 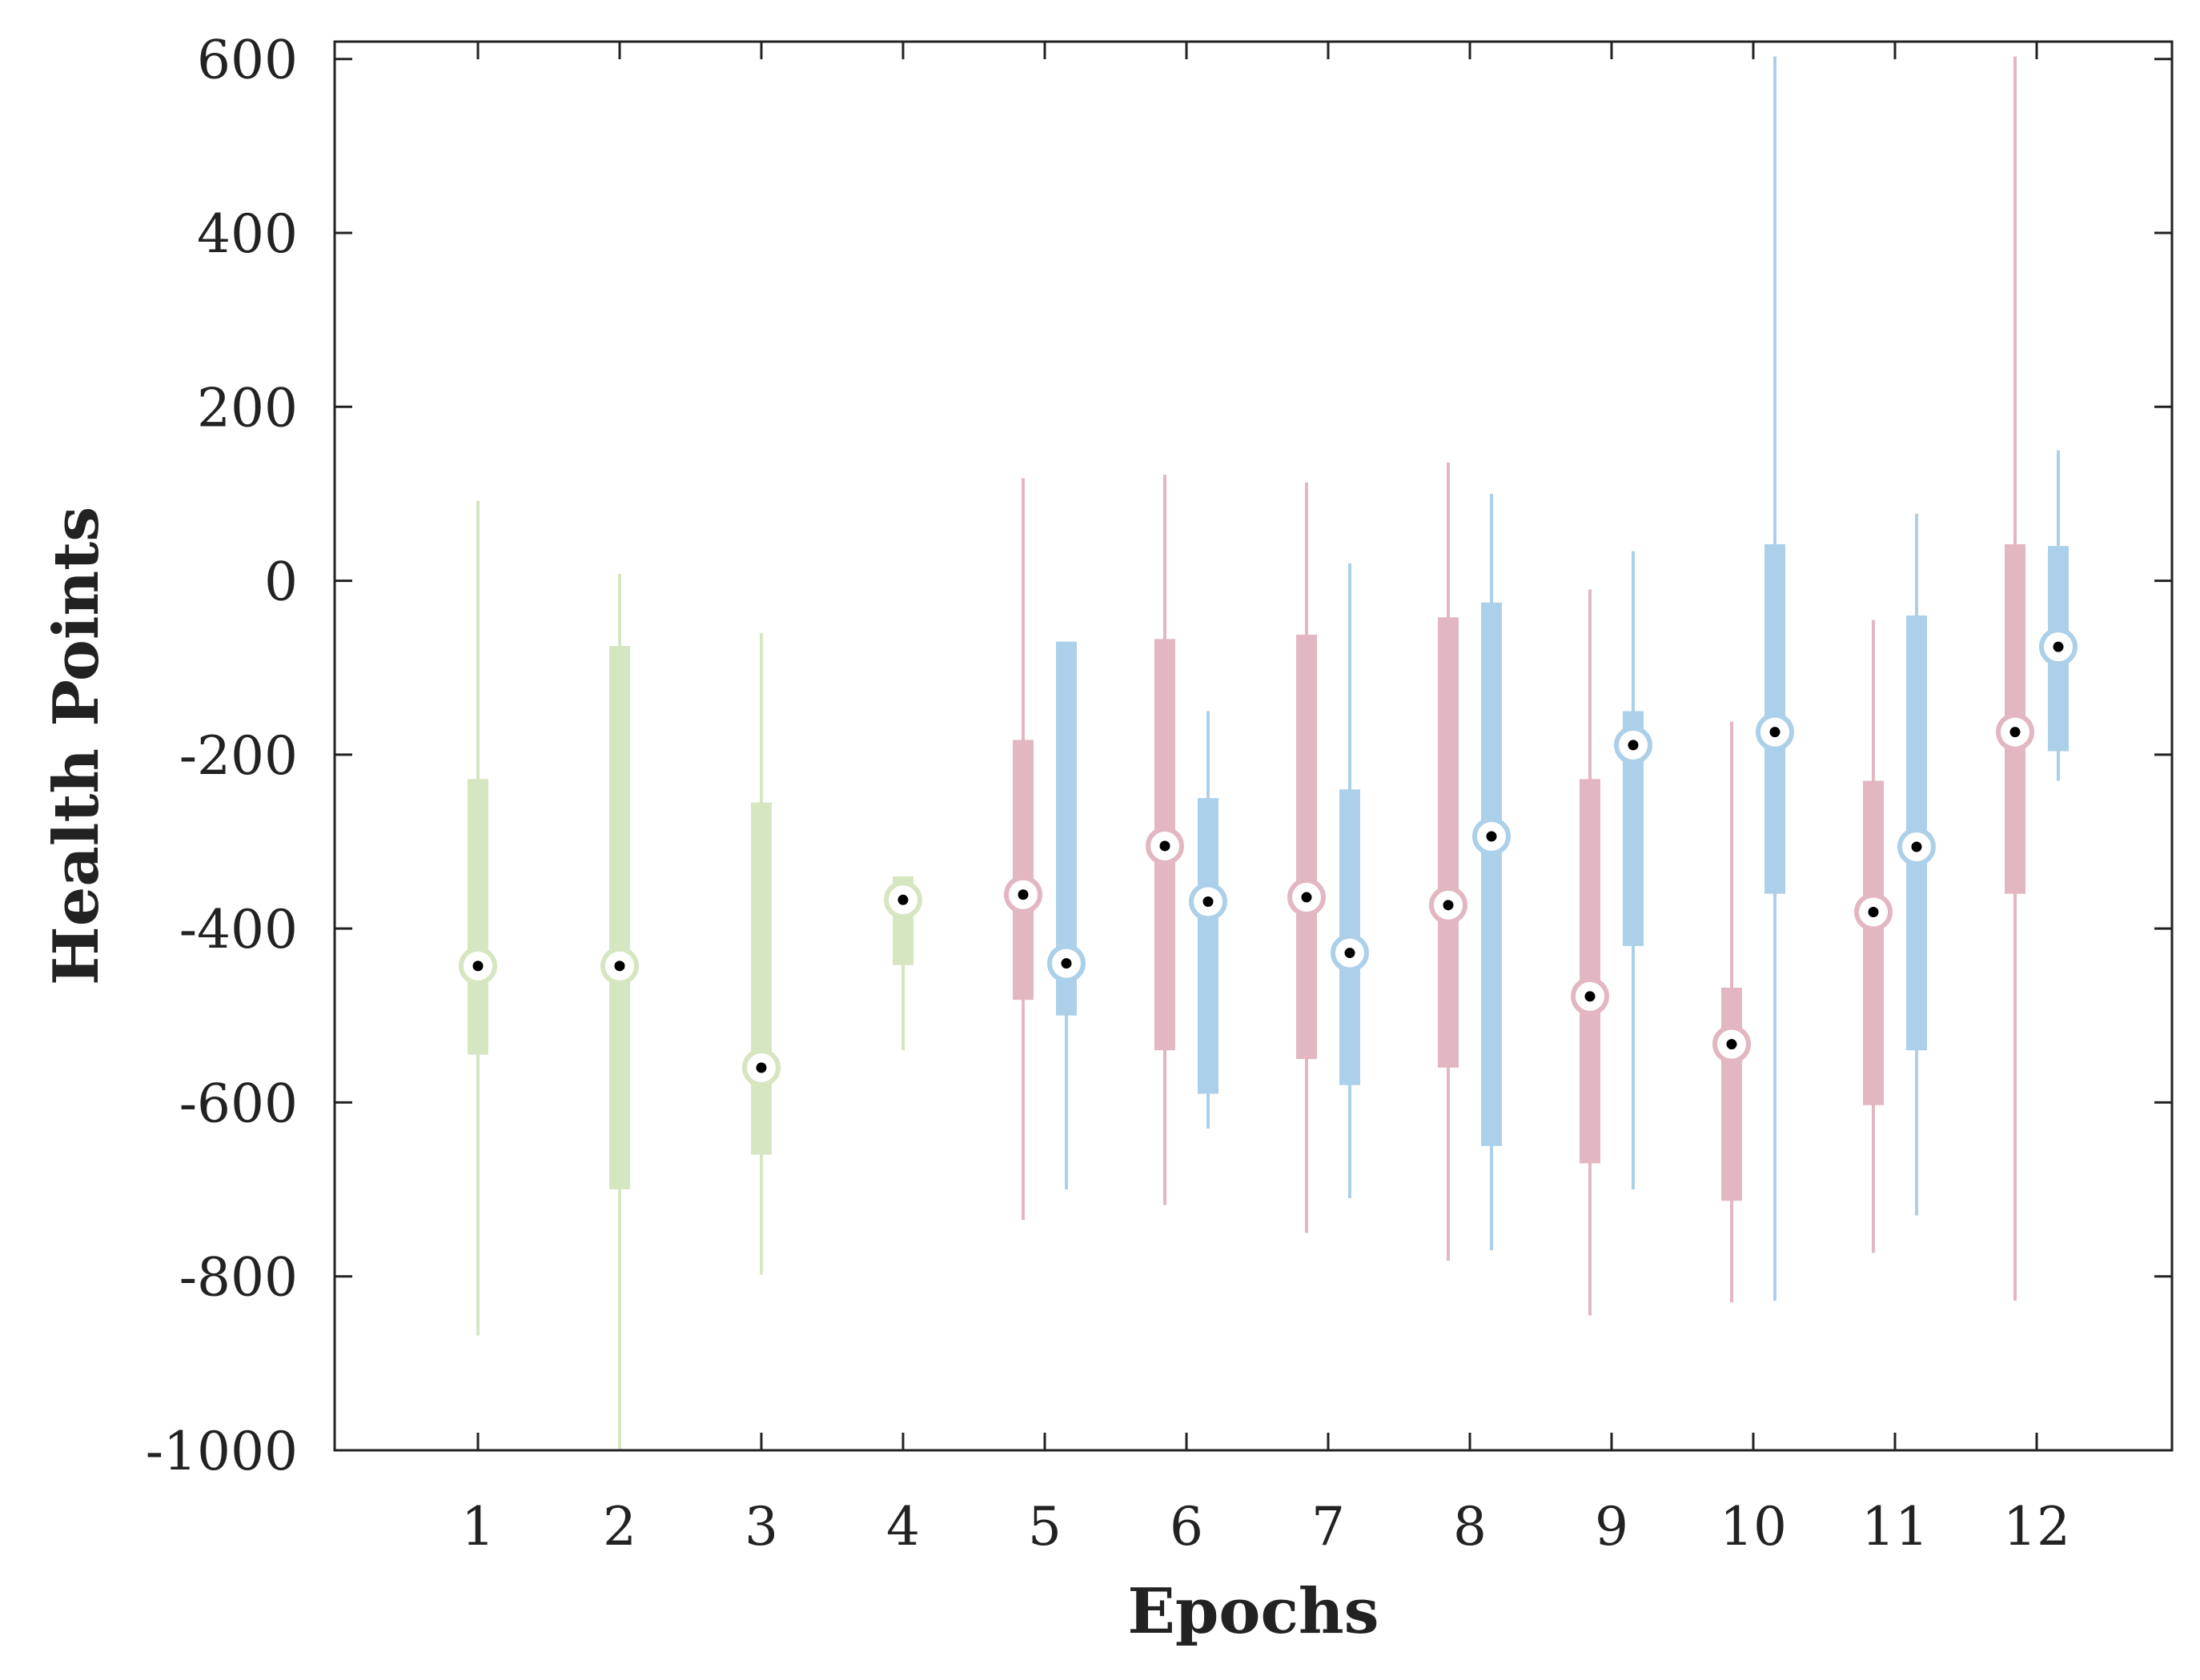 What do you see at coordinates (1186, 1527) in the screenshot?
I see `x-tick-label: 6` at bounding box center [1186, 1527].